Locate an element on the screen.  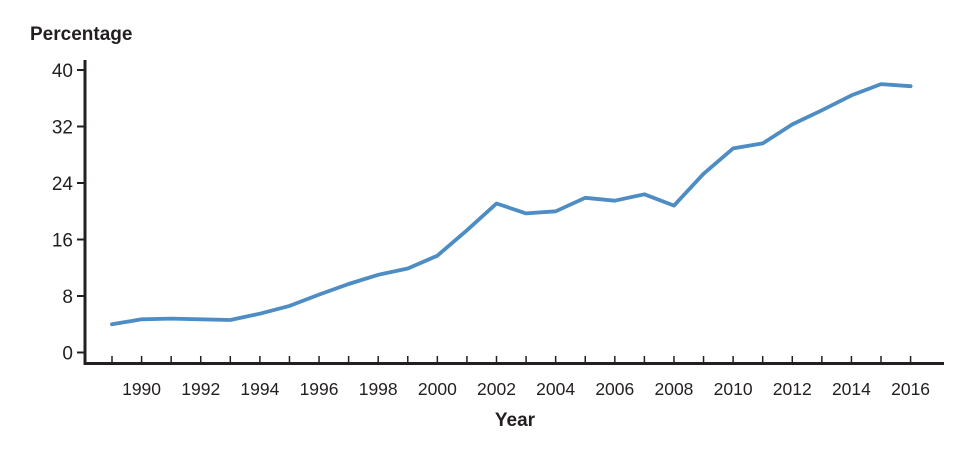
x-tick-label: 1994 is located at coordinates (259, 389).